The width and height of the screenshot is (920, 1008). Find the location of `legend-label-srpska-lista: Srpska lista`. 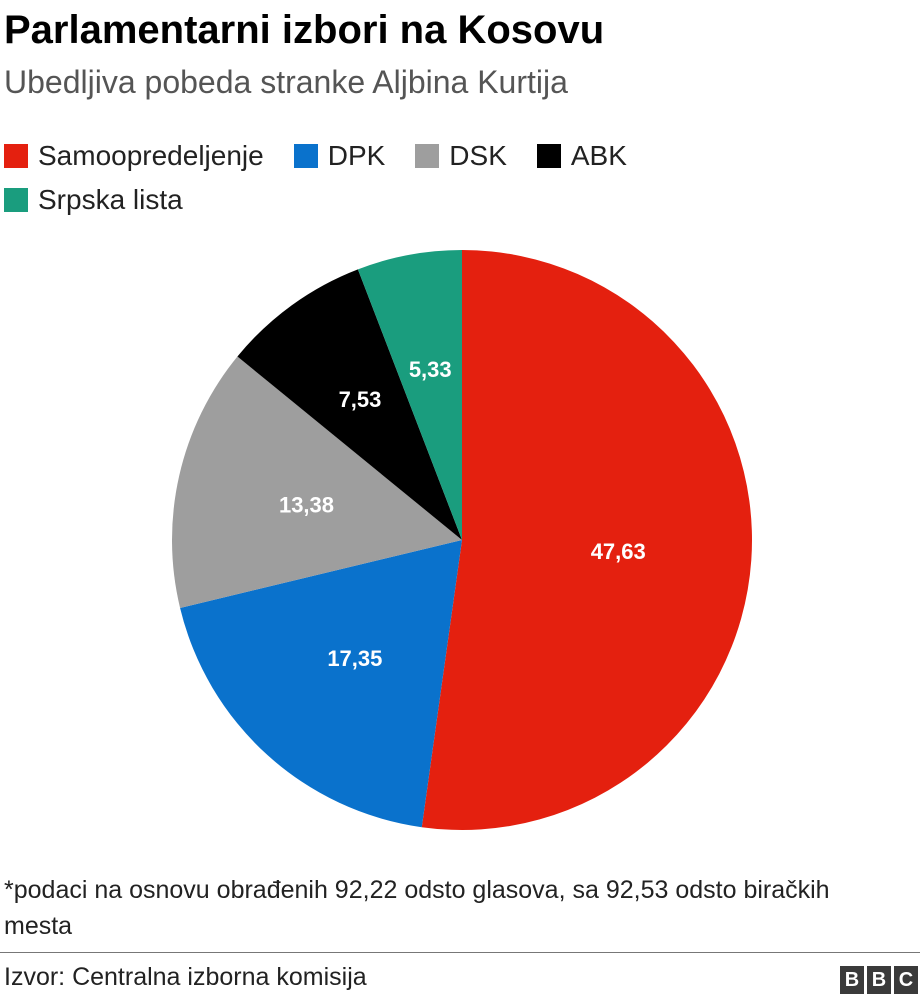

legend-label-srpska-lista: Srpska lista is located at coordinates (110, 199).